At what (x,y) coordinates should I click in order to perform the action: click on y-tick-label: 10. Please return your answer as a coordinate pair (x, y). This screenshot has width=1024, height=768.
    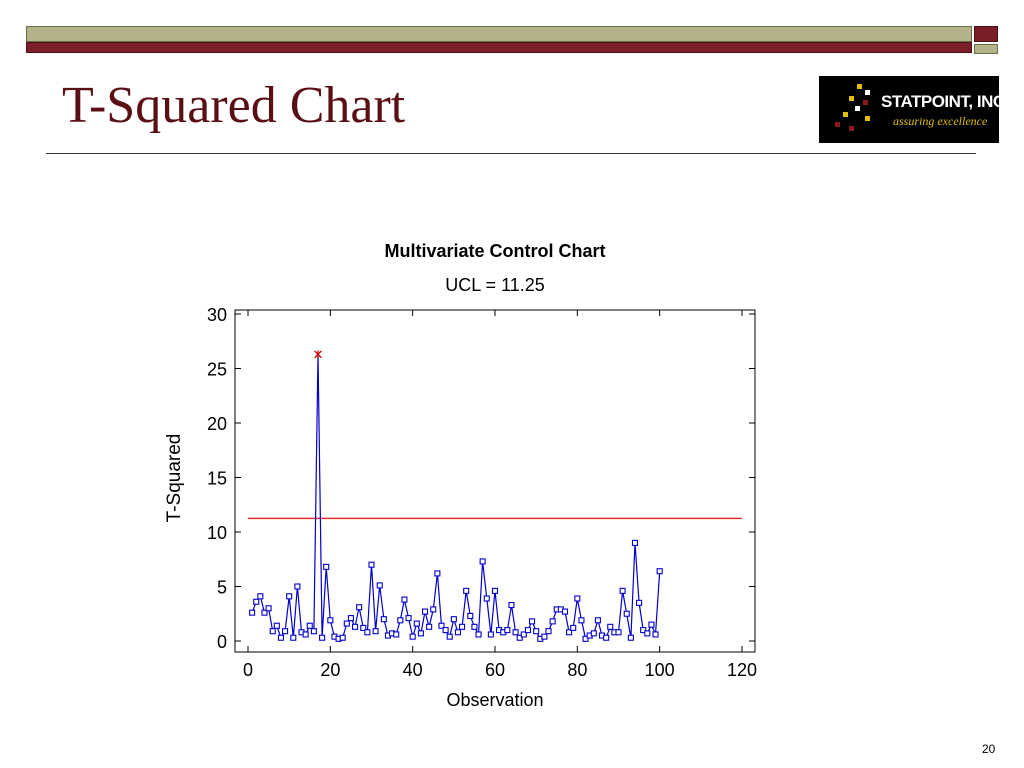
    Looking at the image, I should click on (217, 533).